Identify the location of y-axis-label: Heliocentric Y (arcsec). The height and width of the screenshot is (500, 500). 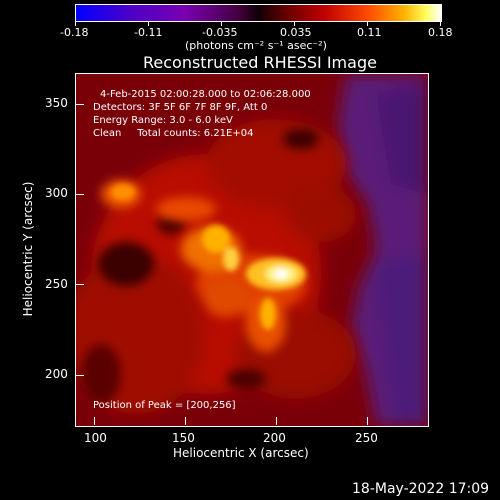
(28, 249).